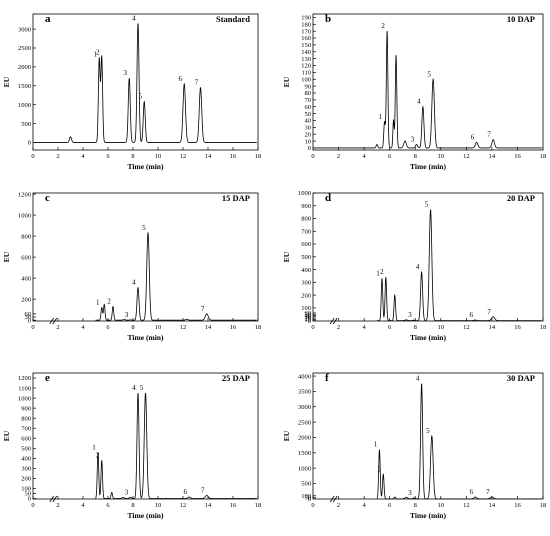 Image resolution: width=550 pixels, height=536 pixels. What do you see at coordinates (94, 447) in the screenshot?
I see `peak-label: 1` at bounding box center [94, 447].